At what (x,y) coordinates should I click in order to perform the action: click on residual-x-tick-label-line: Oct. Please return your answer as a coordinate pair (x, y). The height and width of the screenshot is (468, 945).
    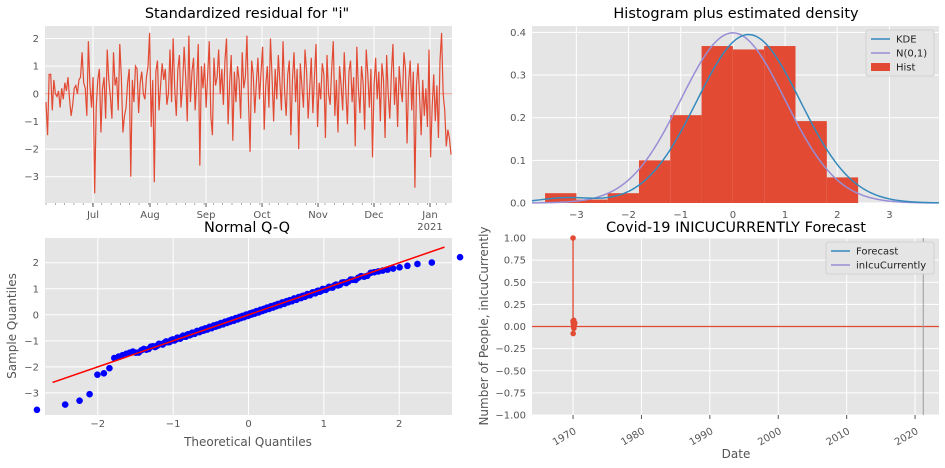
    Looking at the image, I should click on (261, 215).